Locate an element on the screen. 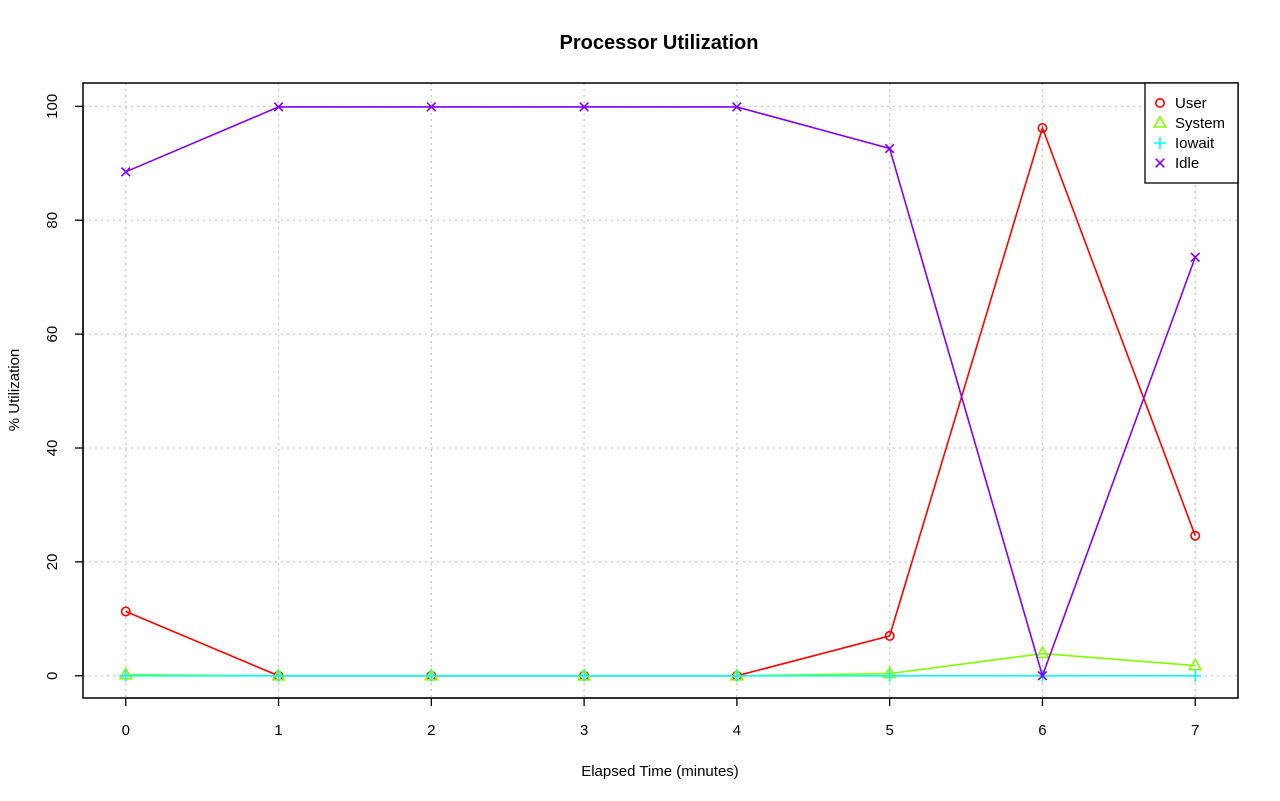  legend-label-iowait: Iowait is located at coordinates (1195, 143).